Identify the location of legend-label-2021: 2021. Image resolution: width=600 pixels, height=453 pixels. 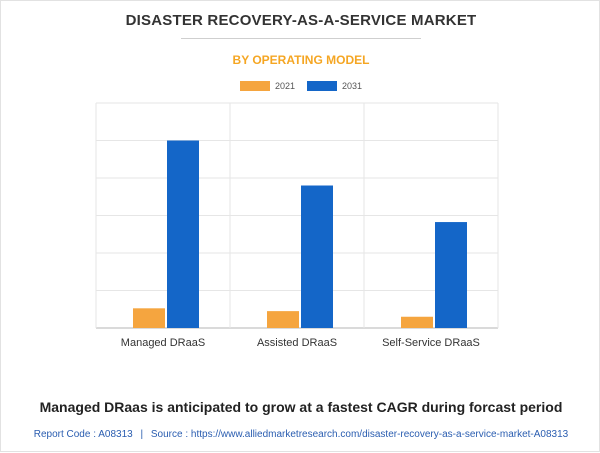
(284, 86).